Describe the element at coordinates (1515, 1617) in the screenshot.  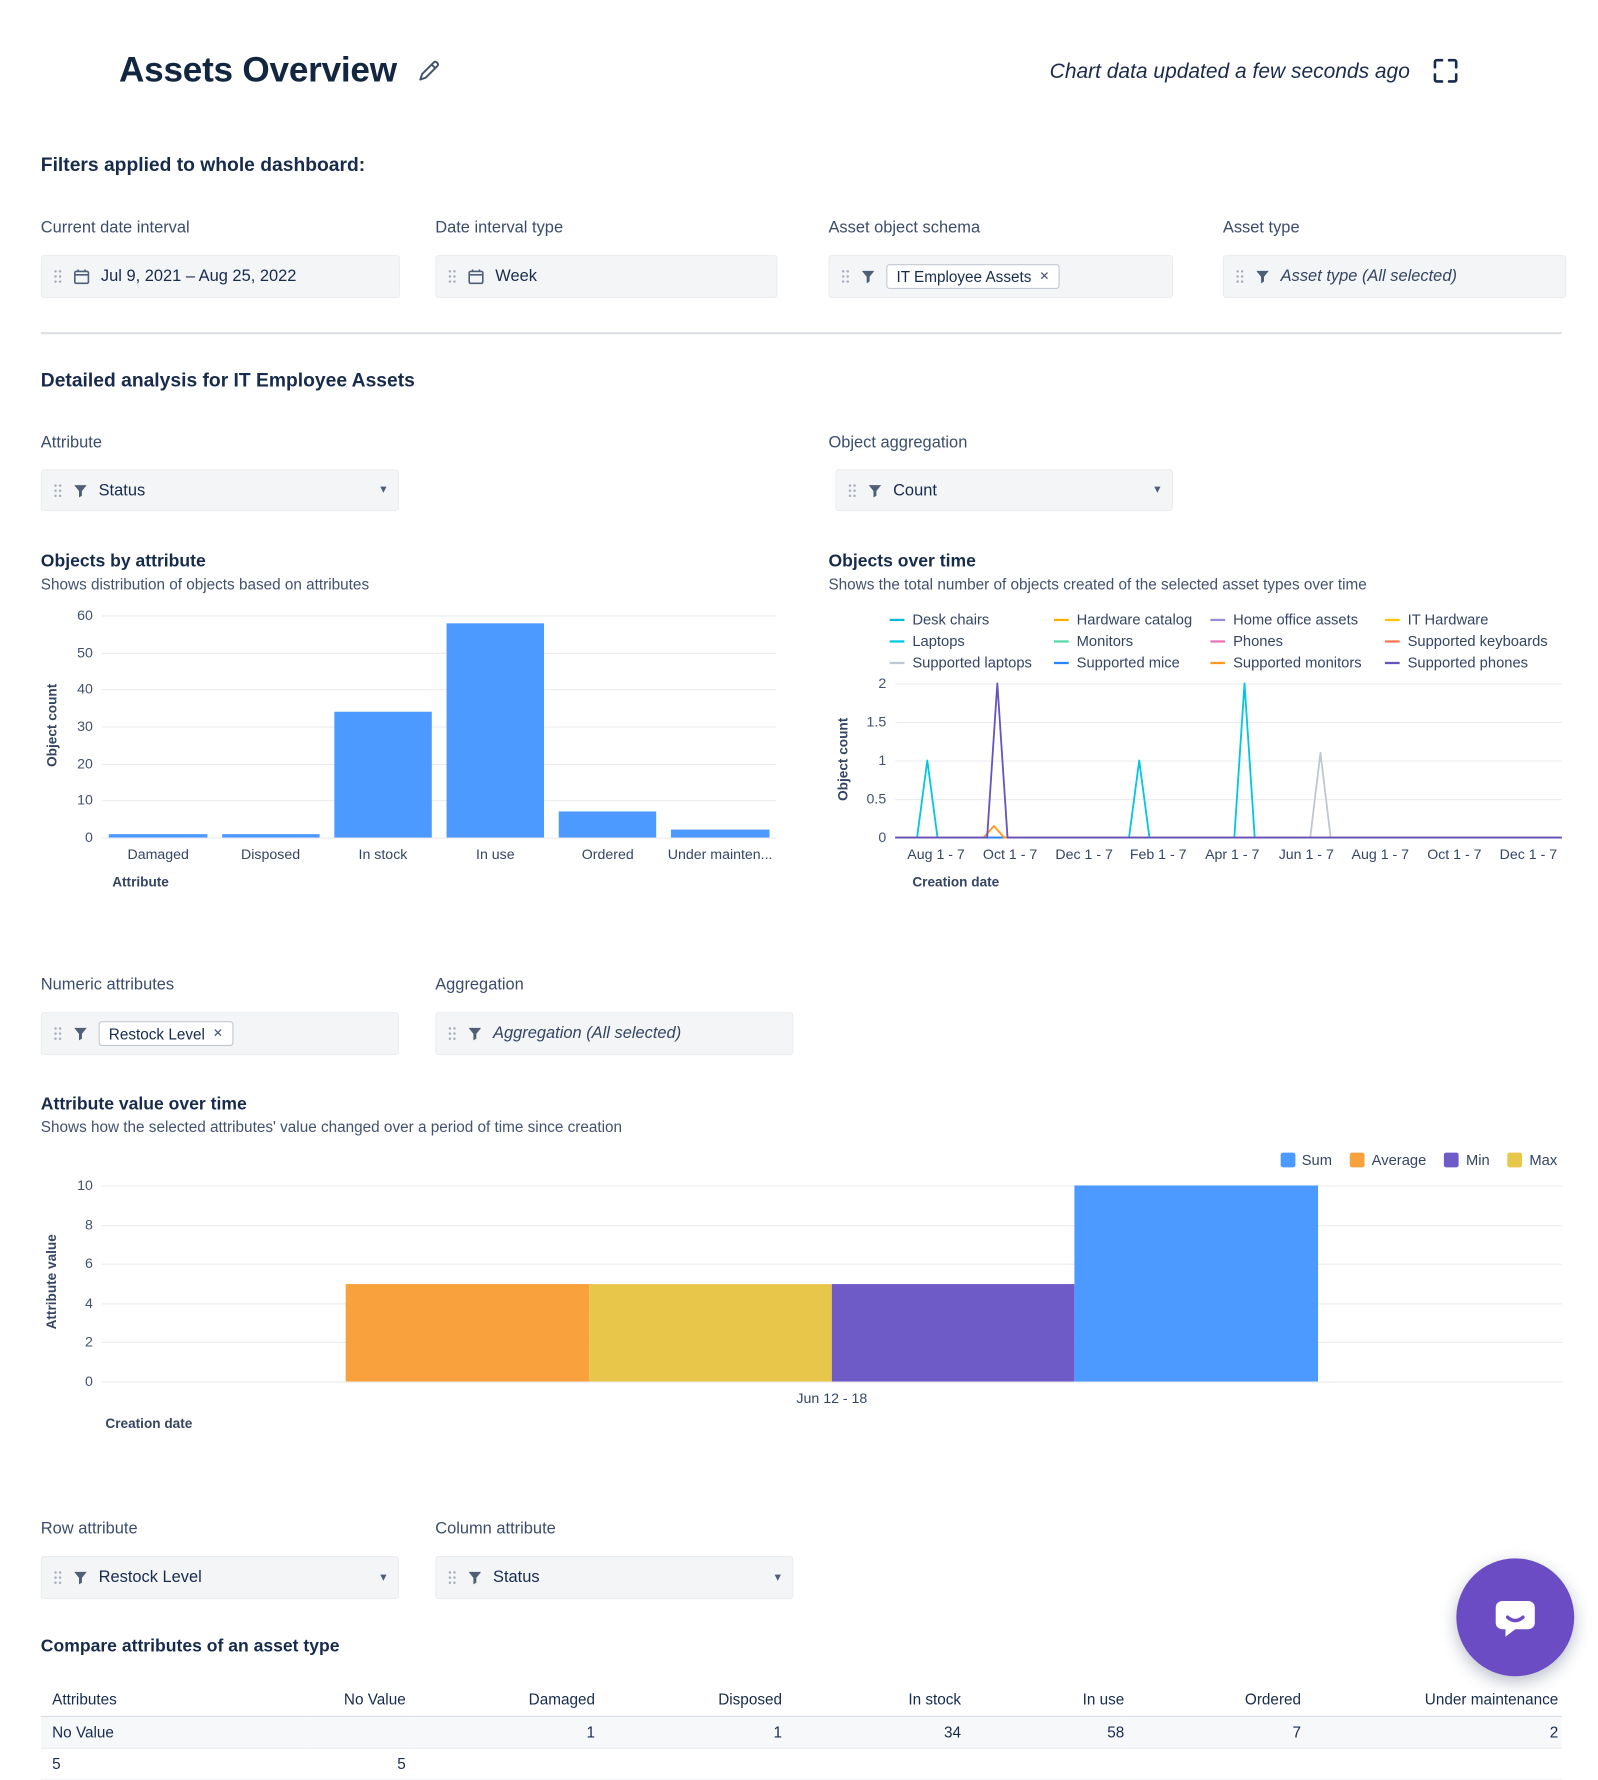
I see `chat-widget-button` at that location.